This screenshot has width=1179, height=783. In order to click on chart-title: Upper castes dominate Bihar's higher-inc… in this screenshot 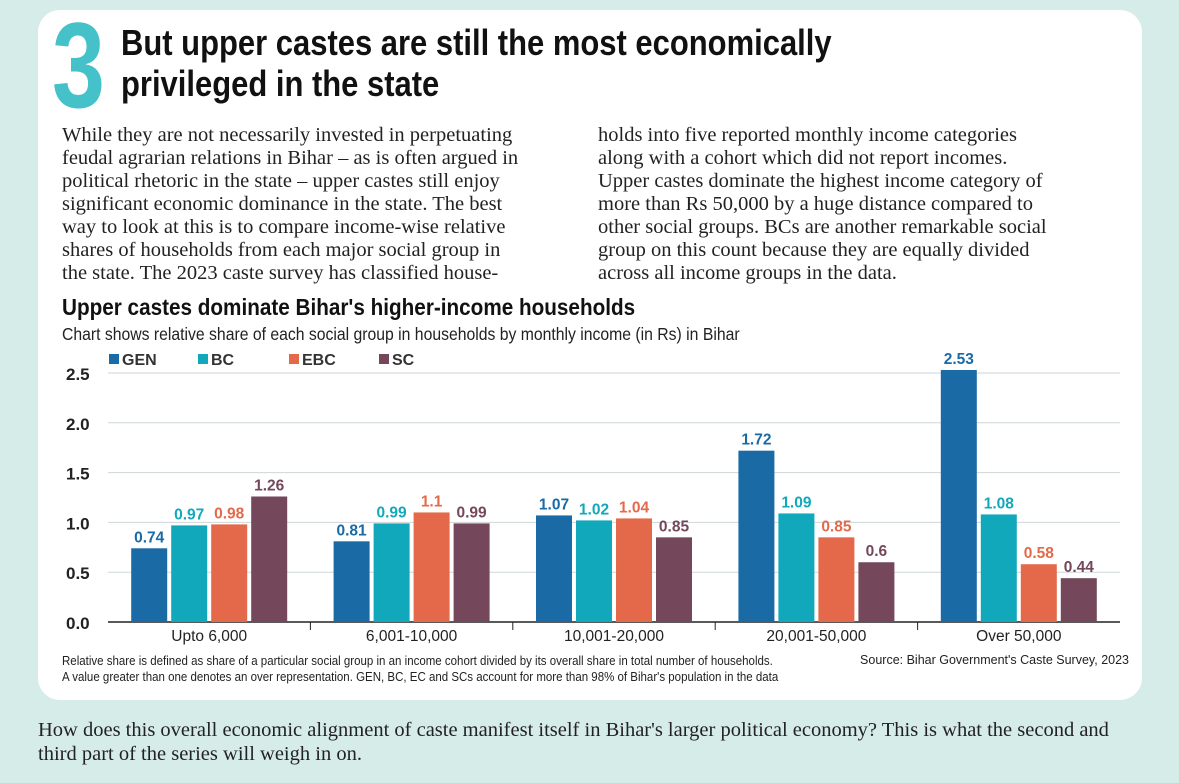, I will do `click(349, 307)`.